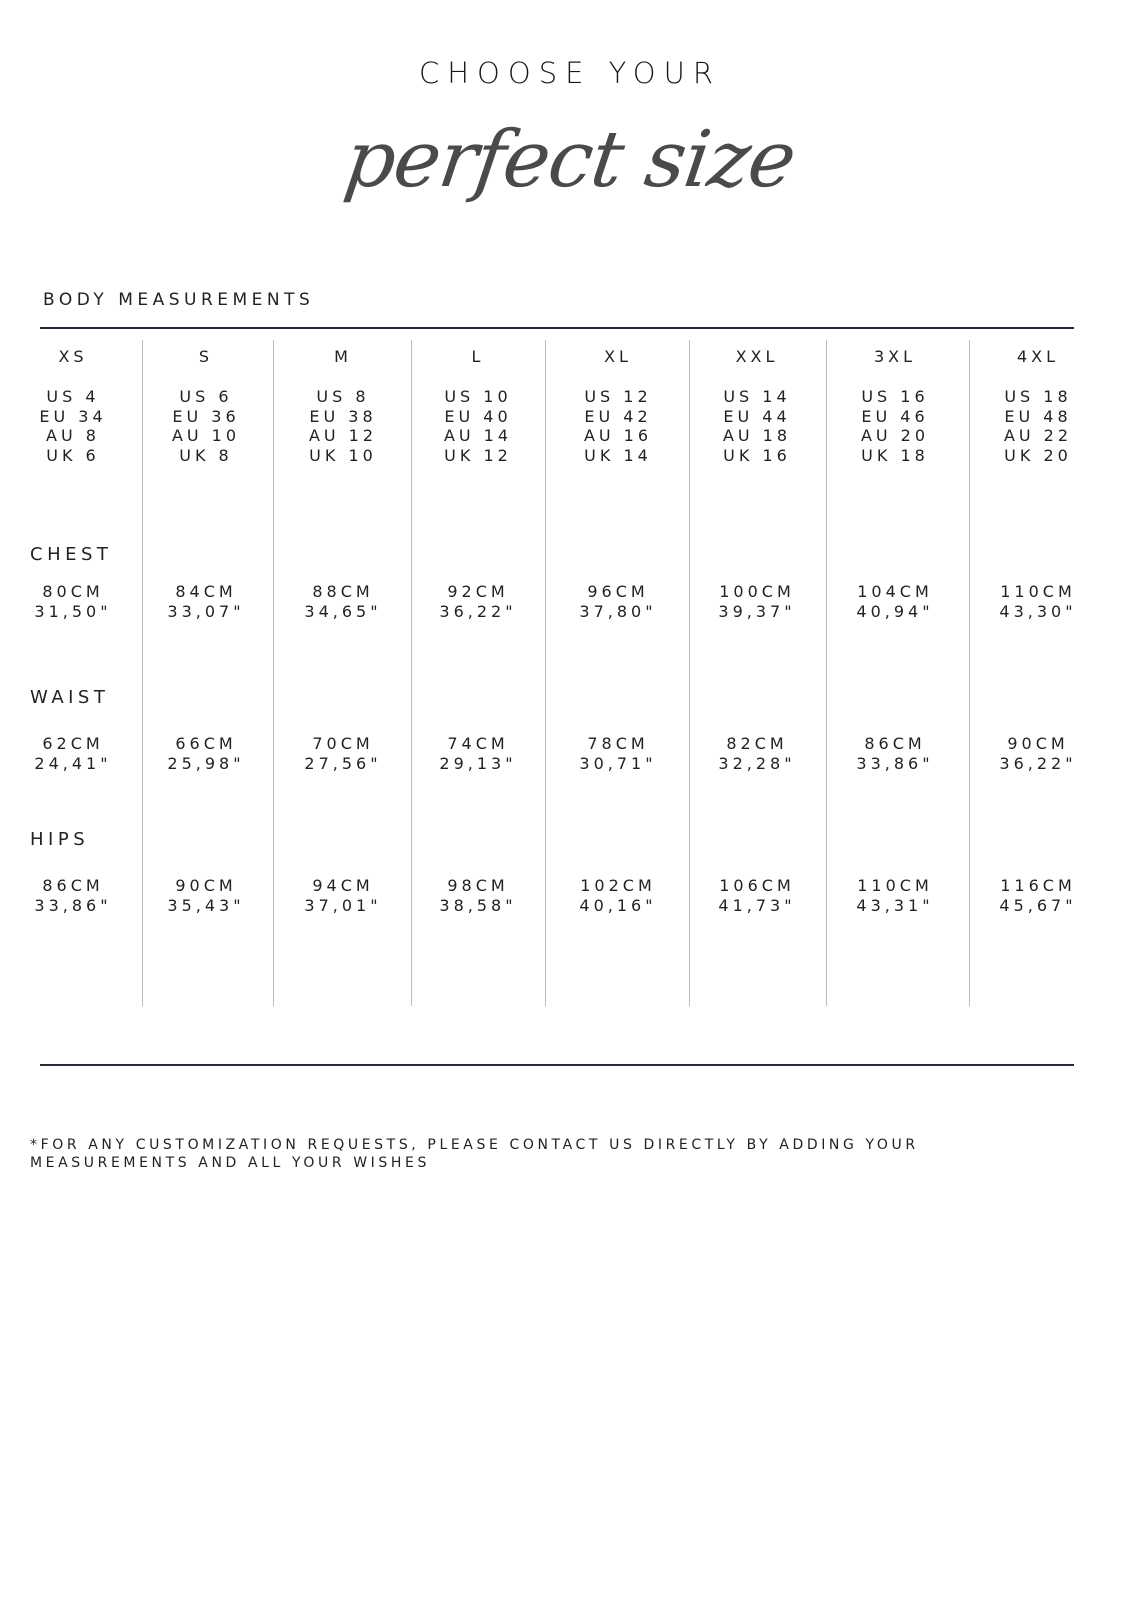 This screenshot has height=1613, width=1140. I want to click on size-name: S, so click(206, 356).